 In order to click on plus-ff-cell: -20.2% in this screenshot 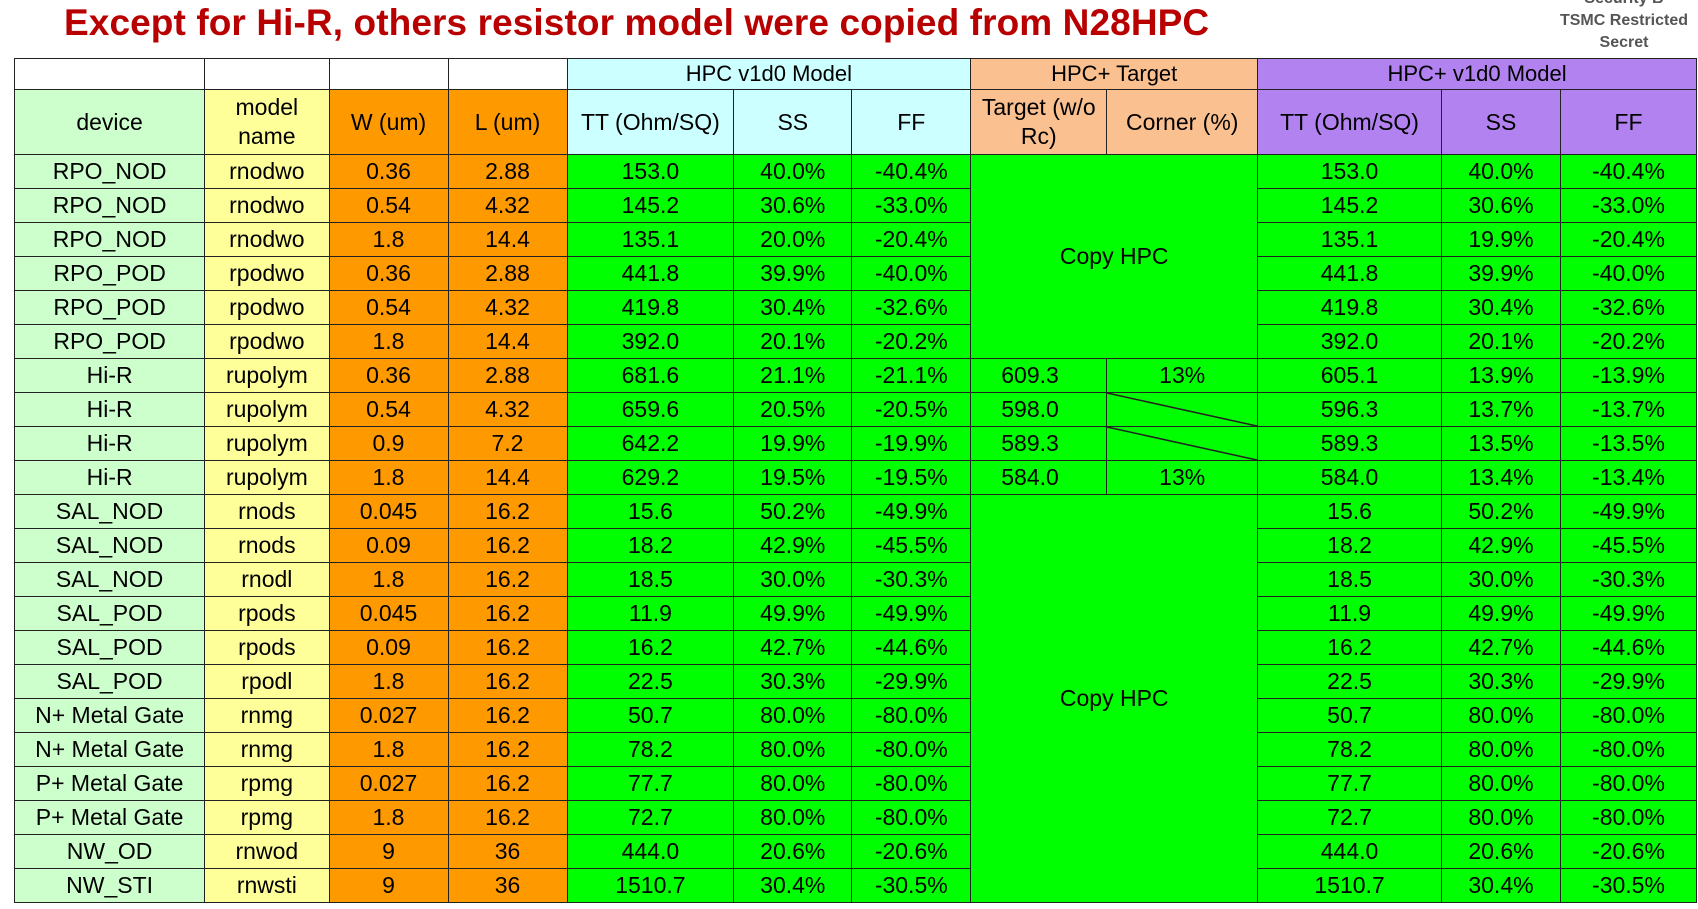, I will do `click(1628, 341)`.